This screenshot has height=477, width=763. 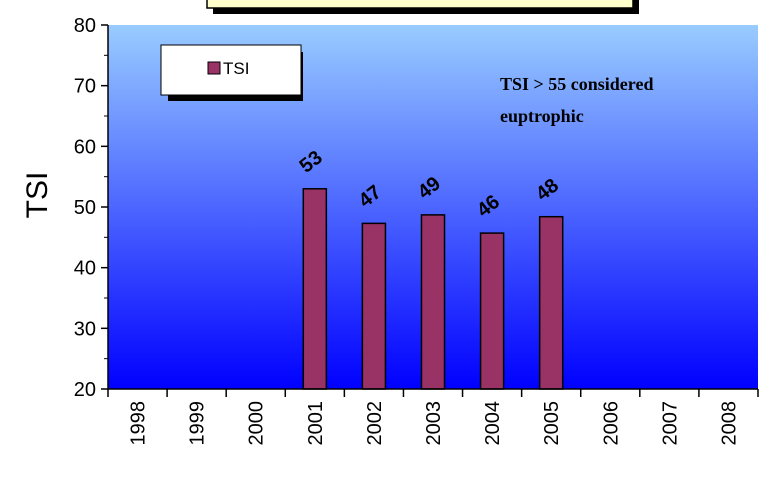 What do you see at coordinates (85, 269) in the screenshot?
I see `y-tick-label: 40` at bounding box center [85, 269].